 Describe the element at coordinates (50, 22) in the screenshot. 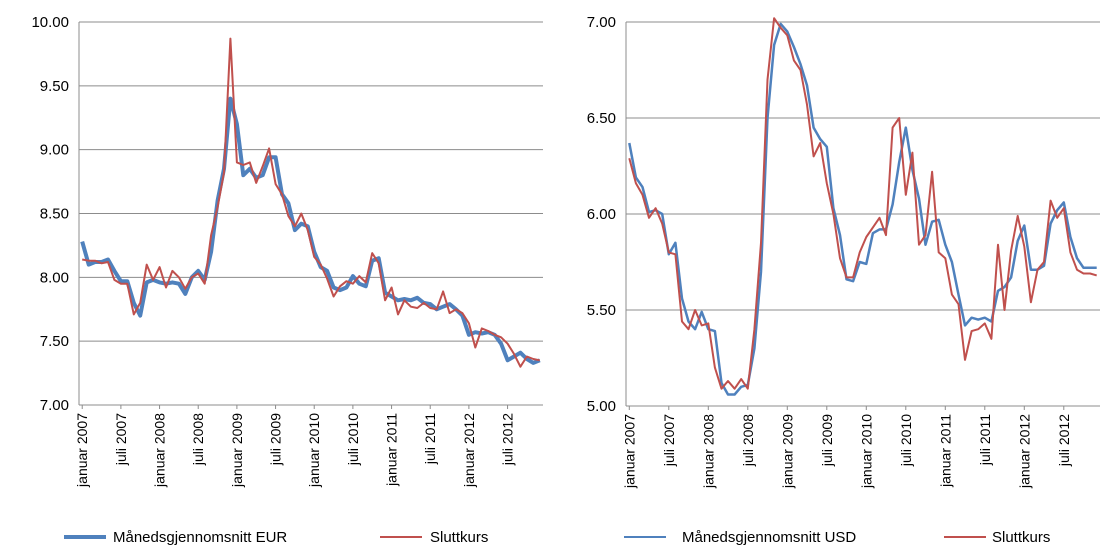

I see `y-tick-label: 10.00` at that location.